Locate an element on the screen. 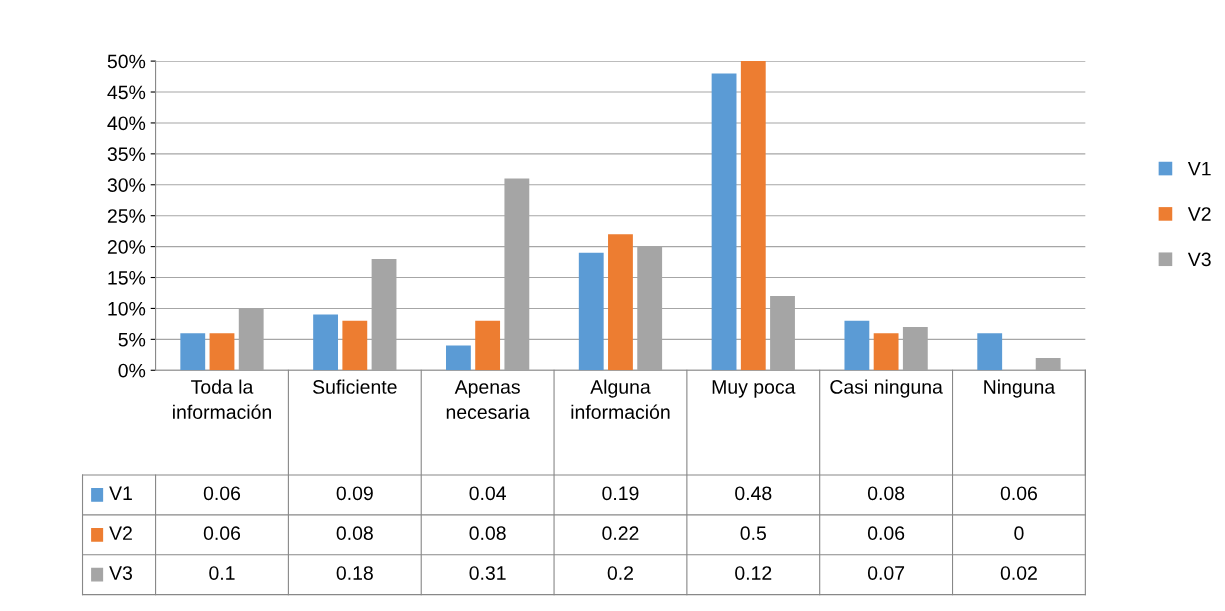 Image resolution: width=1225 pixels, height=611 pixels. x-tick-label: Suficiente is located at coordinates (355, 386).